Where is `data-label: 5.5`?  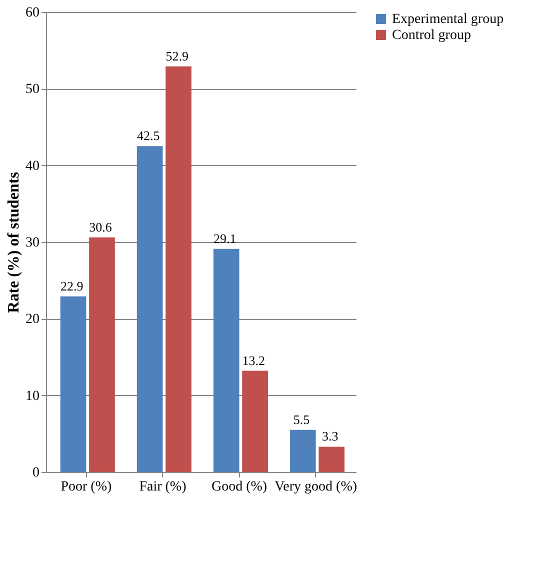 data-label: 5.5 is located at coordinates (301, 419).